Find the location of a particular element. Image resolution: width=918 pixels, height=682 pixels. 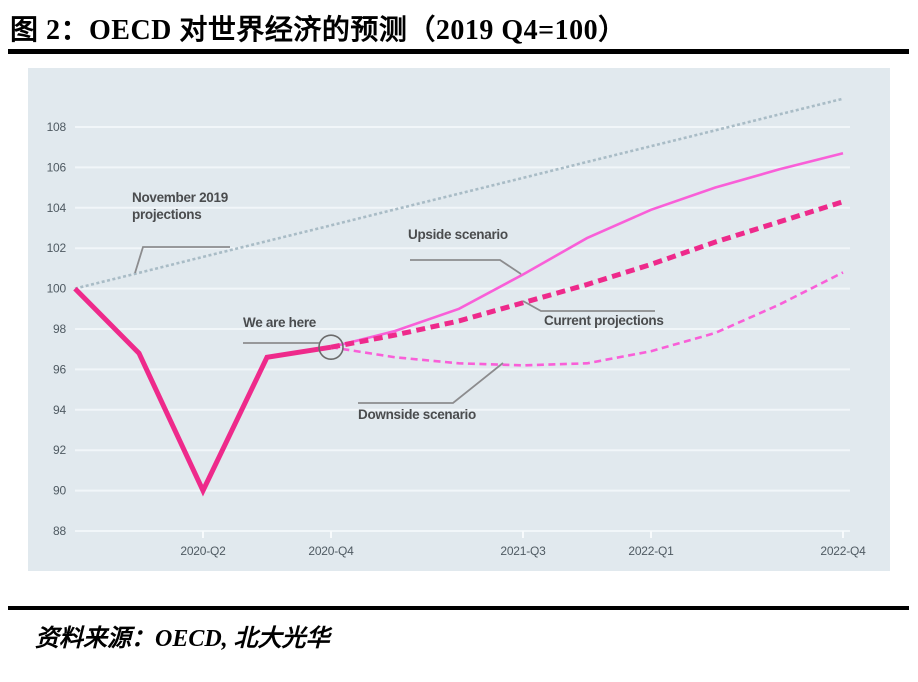

y-axis-tick-label: 104 is located at coordinates (57, 208).